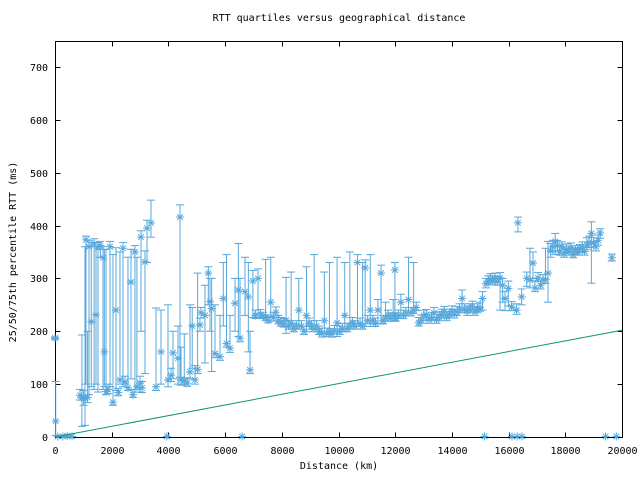 The height and width of the screenshot is (480, 640). I want to click on y-axis-label: 25/50/75th percentile RTT (ms), so click(13, 252).